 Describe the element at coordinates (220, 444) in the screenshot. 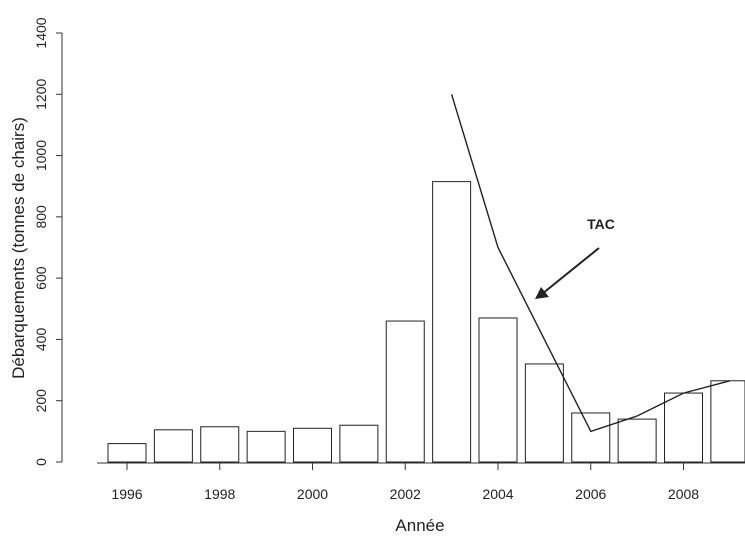

I see `bar-1998` at that location.